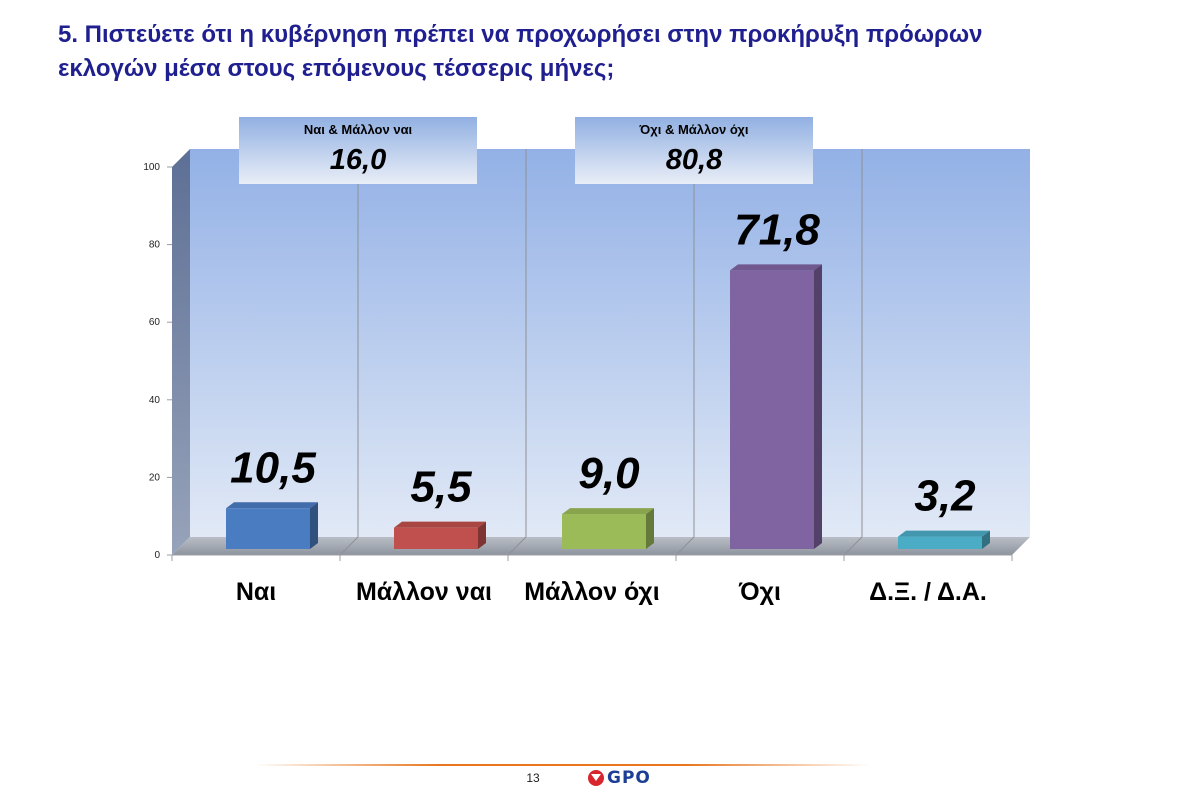 This screenshot has width=1200, height=805. Describe the element at coordinates (155, 477) in the screenshot. I see `y-tick-label: 20` at that location.